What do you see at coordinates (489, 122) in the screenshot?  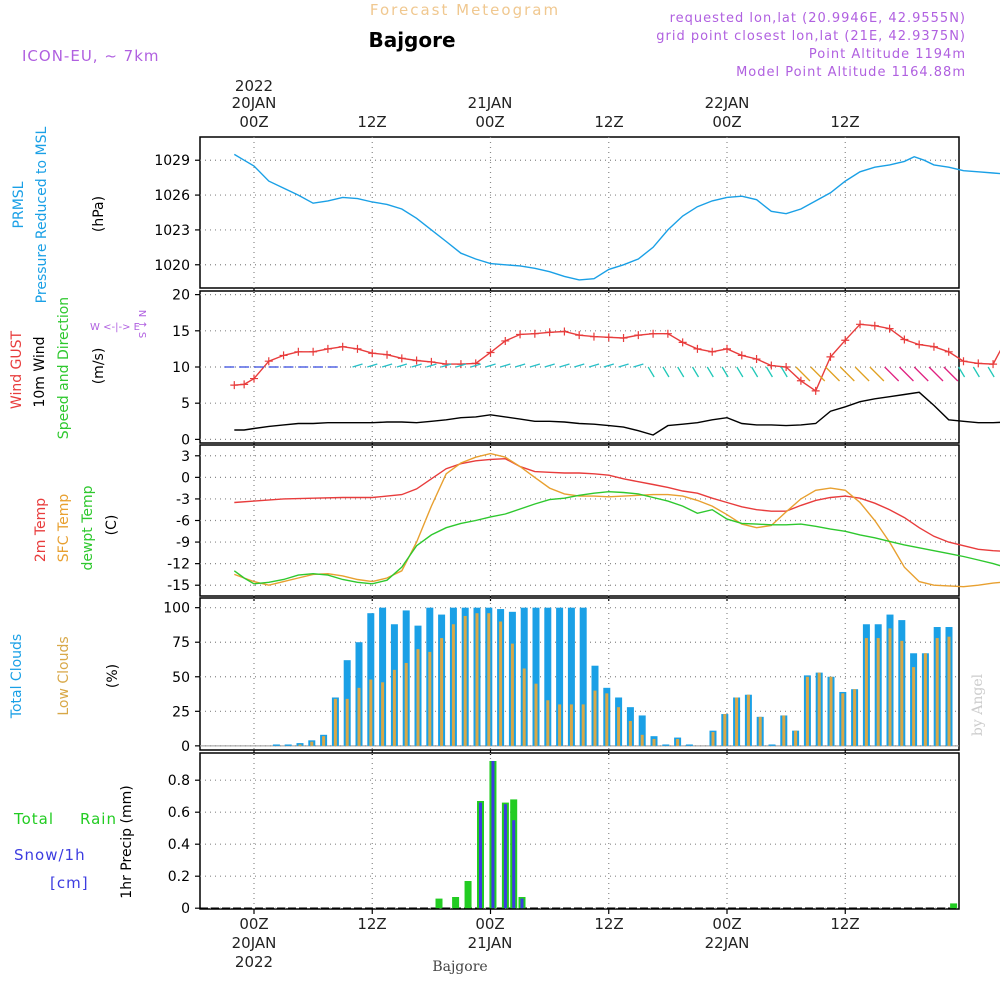 I see `time-top-3: 00Z` at bounding box center [489, 122].